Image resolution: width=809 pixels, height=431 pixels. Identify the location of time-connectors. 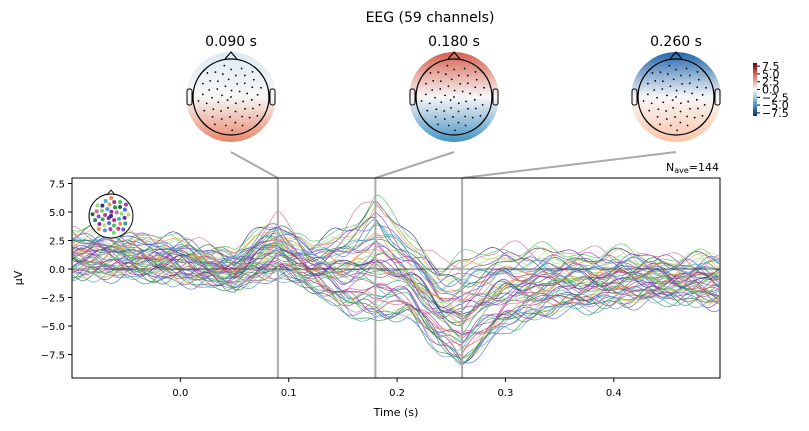
(453, 165).